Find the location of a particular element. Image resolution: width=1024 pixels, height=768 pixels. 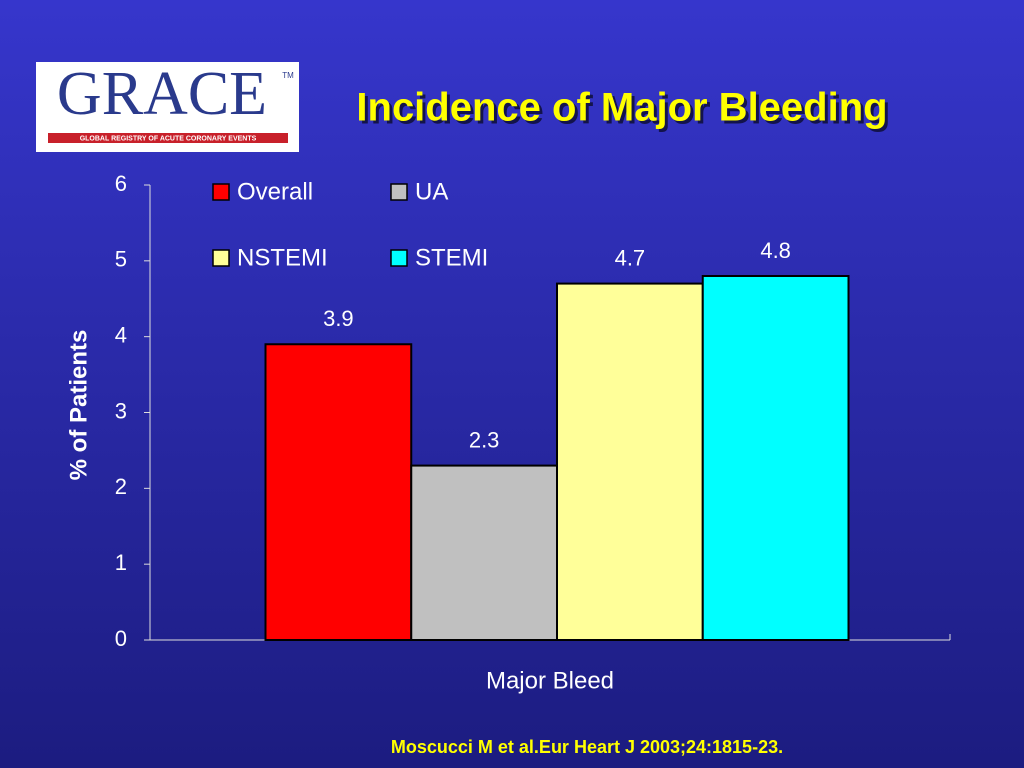

logo-band is located at coordinates (168, 138).